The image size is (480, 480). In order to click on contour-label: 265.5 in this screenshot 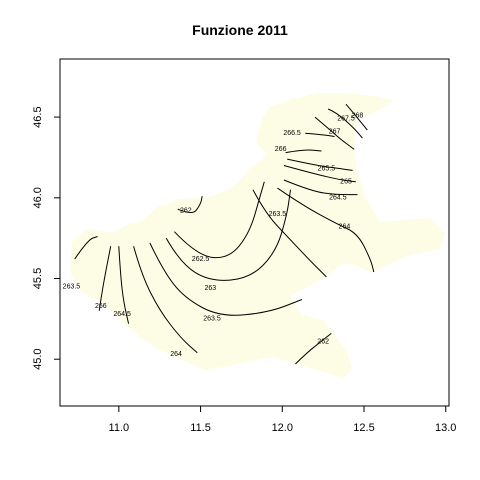, I will do `click(327, 169)`.